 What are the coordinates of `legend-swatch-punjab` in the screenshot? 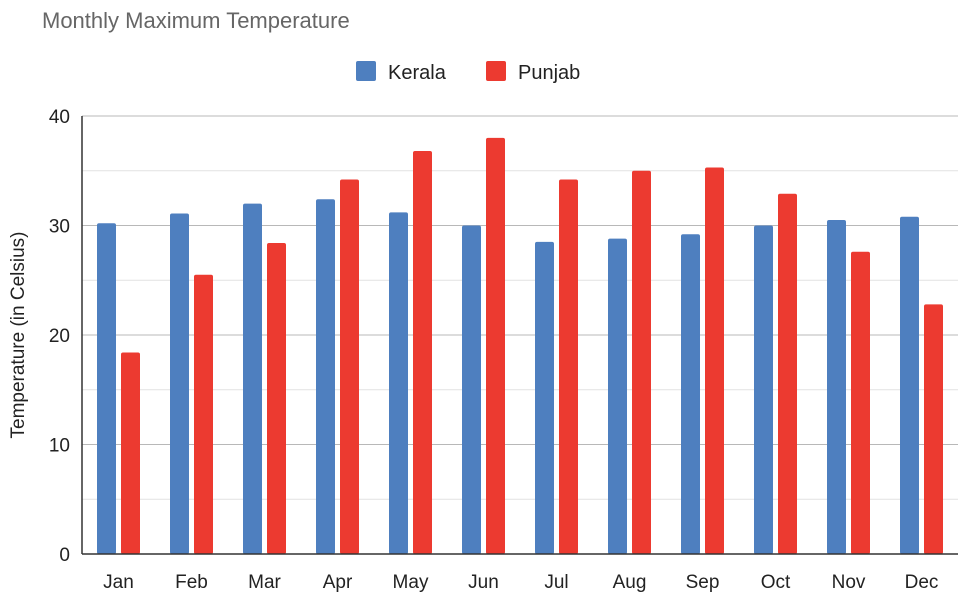 It's located at (496, 71).